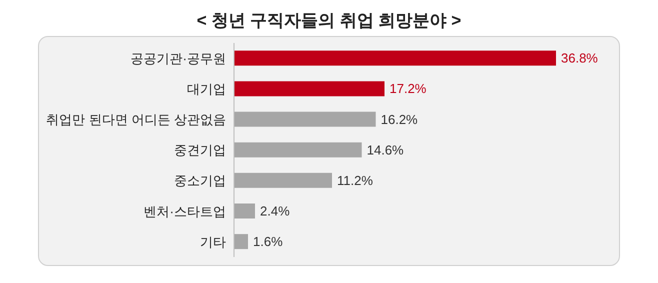 The height and width of the screenshot is (283, 658). Describe the element at coordinates (206, 88) in the screenshot. I see `y-tick-label: 대기업` at that location.